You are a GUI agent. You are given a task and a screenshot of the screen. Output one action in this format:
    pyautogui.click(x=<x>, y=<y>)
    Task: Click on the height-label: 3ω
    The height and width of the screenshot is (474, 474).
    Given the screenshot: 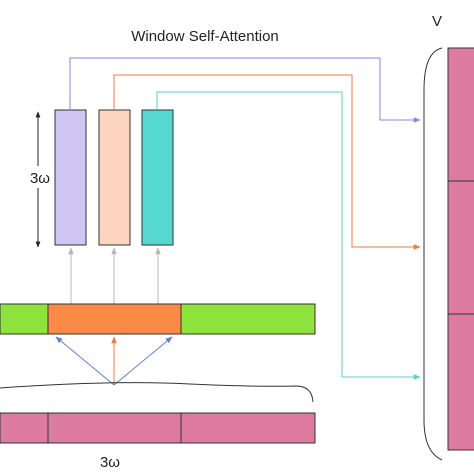 What is the action you would take?
    pyautogui.click(x=40, y=178)
    